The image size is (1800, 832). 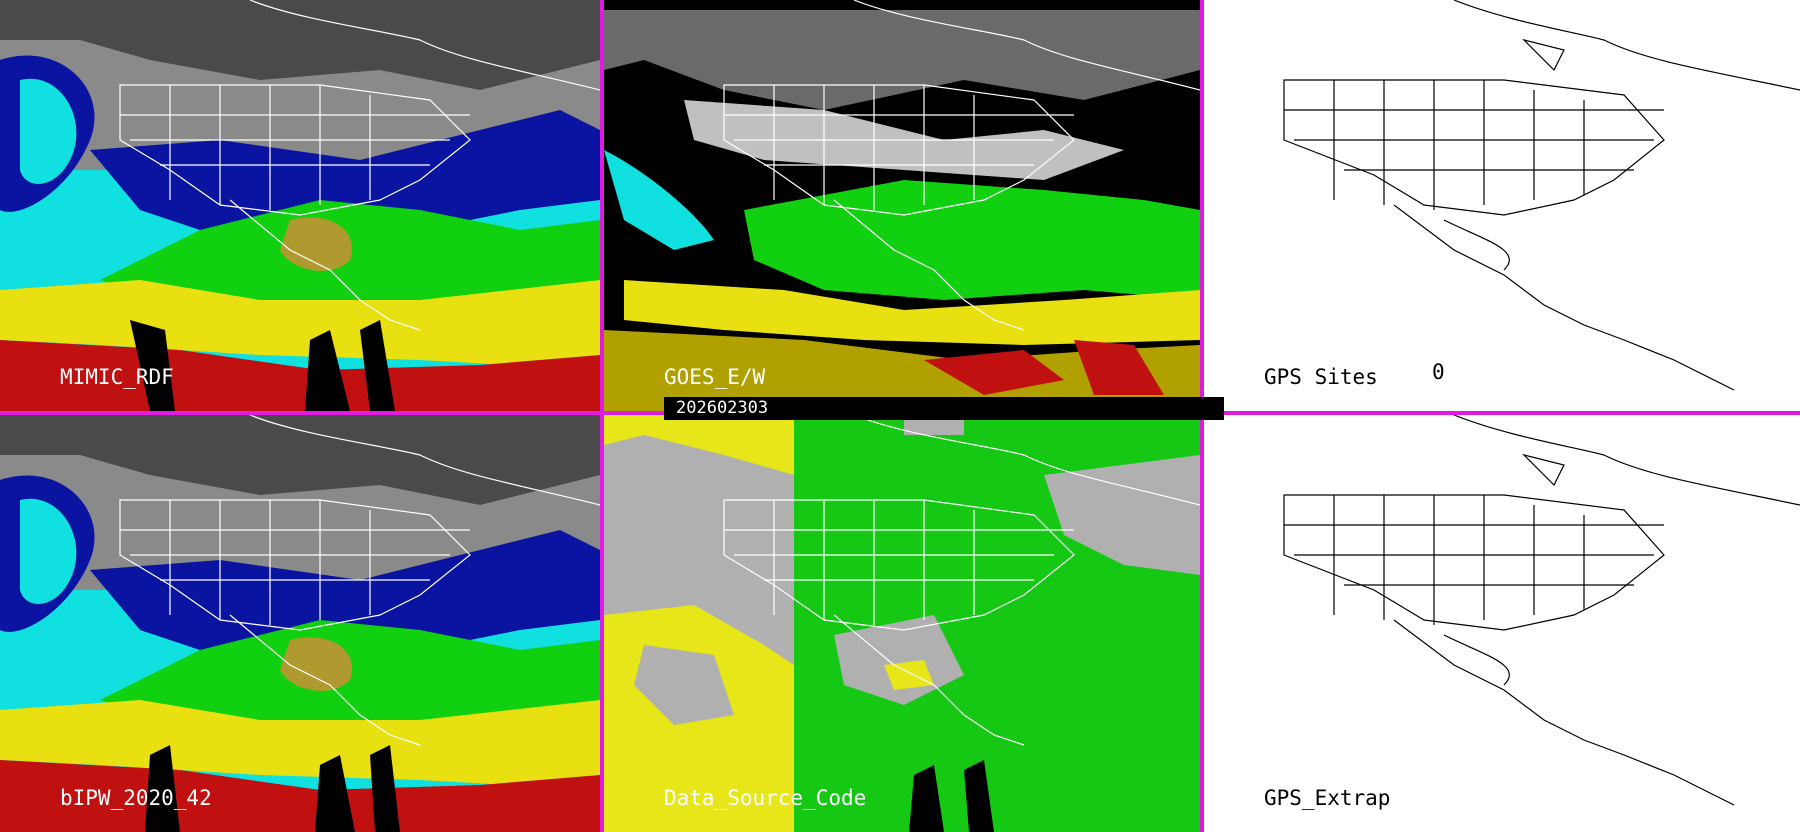 I want to click on panel-separator-vertical, so click(x=602, y=416).